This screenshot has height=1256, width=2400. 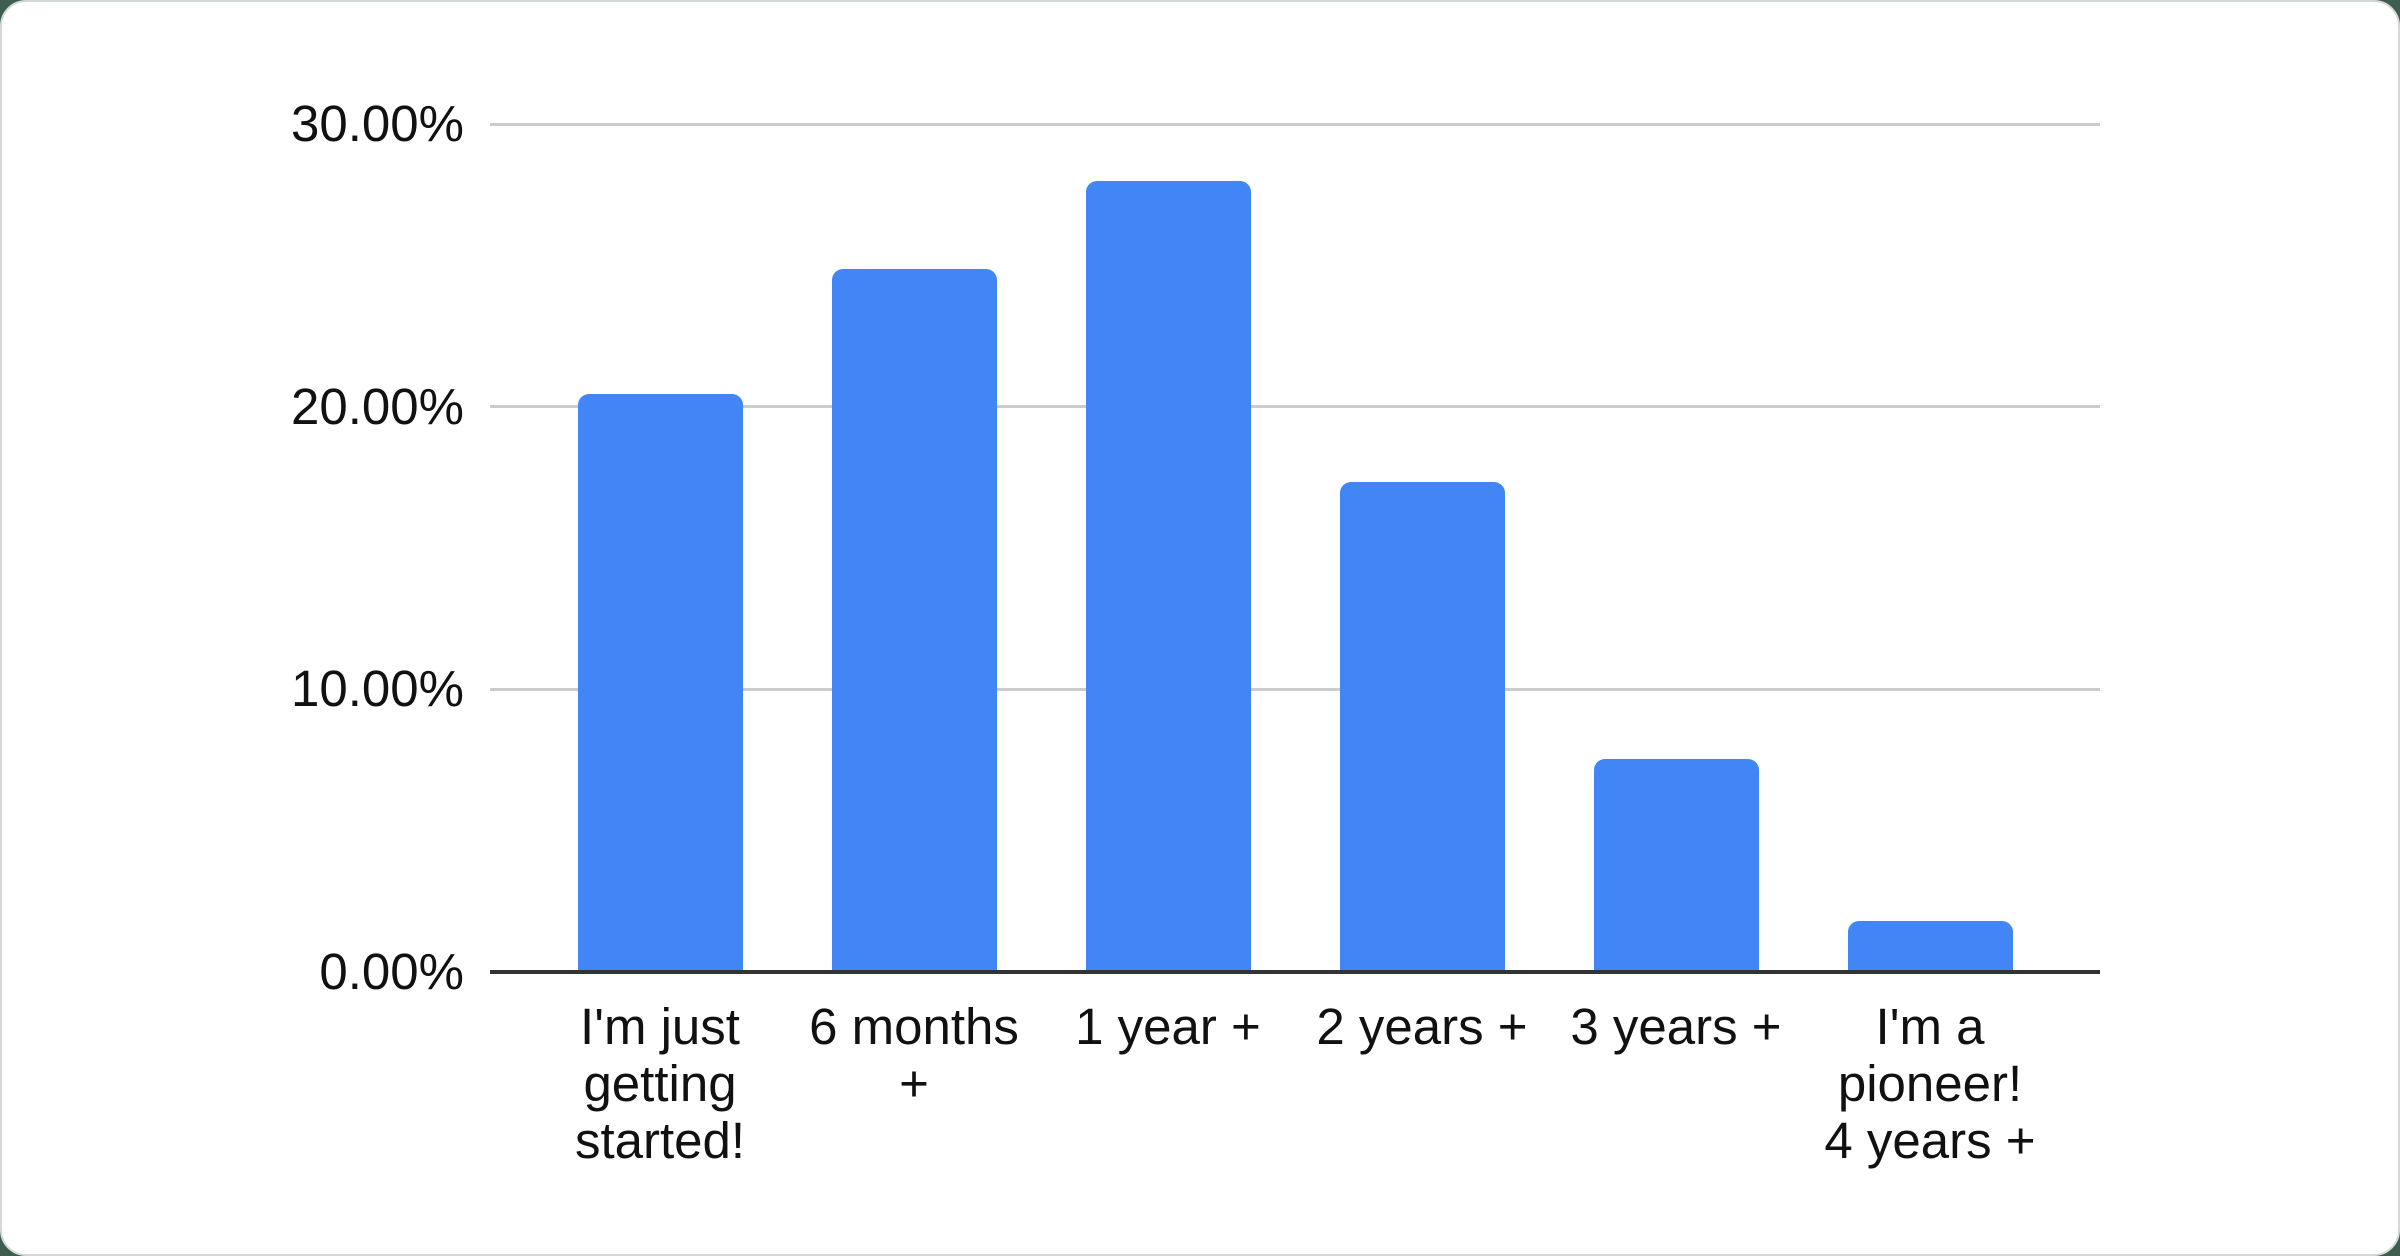 I want to click on x-axis-category-label: I'm just getting started!, so click(x=660, y=1083).